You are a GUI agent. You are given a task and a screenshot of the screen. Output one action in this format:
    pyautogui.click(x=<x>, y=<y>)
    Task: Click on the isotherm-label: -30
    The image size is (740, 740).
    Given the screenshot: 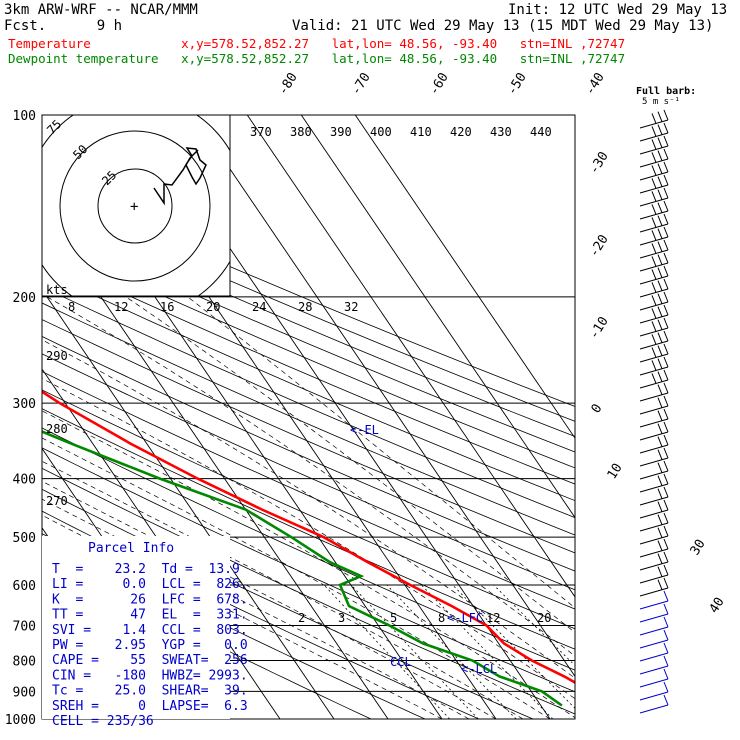 What is the action you would take?
    pyautogui.click(x=599, y=163)
    